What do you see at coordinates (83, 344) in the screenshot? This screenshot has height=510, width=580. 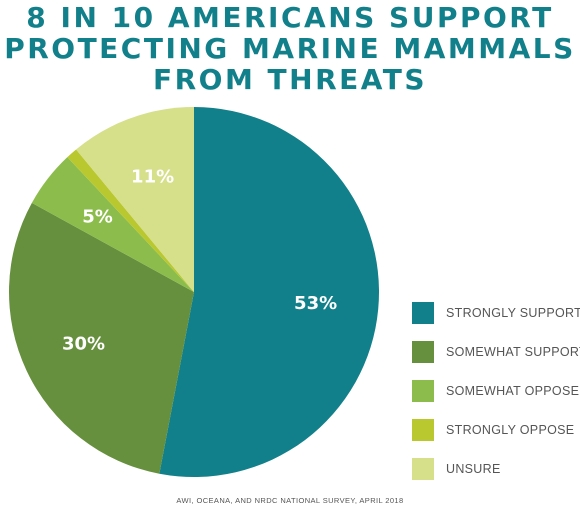 I see `slice-label: 30%` at bounding box center [83, 344].